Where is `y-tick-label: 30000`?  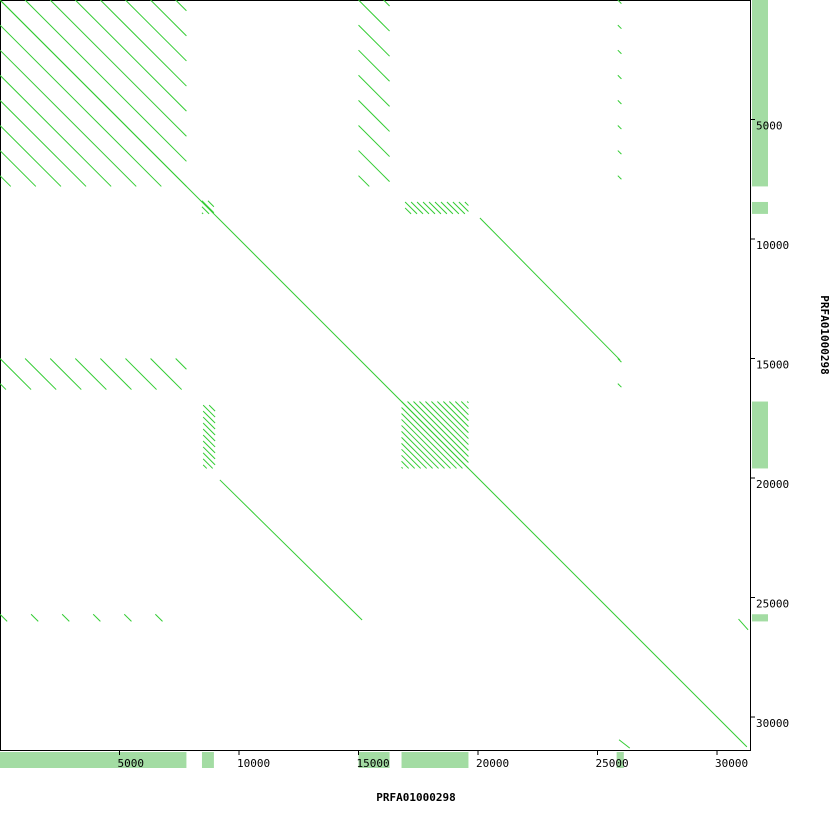
y-tick-label: 30000 is located at coordinates (772, 723).